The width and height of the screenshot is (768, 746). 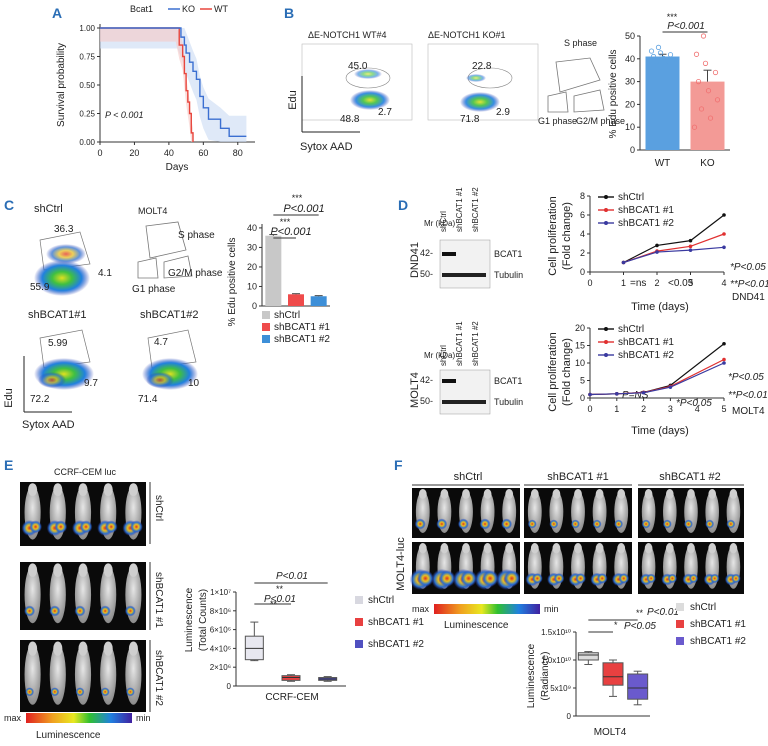 I want to click on legend-marker, so click(x=606, y=355).